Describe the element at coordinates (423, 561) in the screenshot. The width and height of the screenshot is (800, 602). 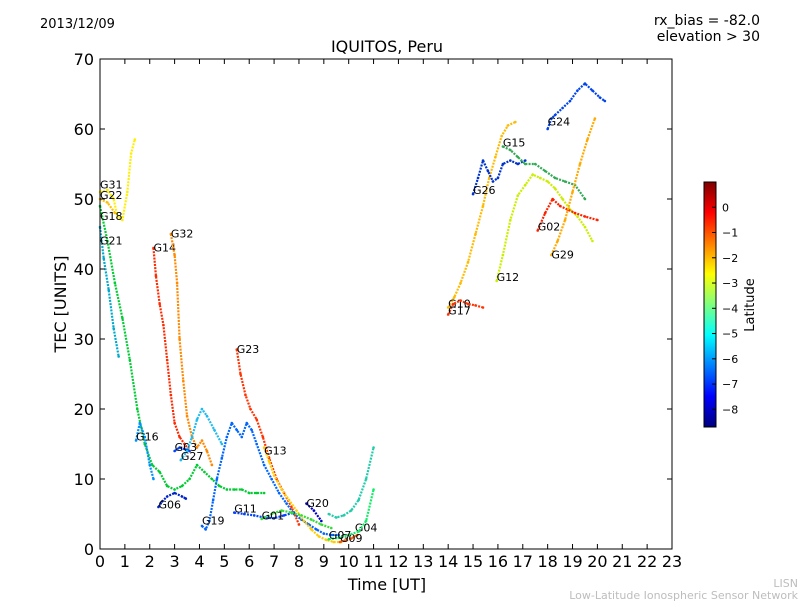
I see `x-tick-label: 13` at that location.